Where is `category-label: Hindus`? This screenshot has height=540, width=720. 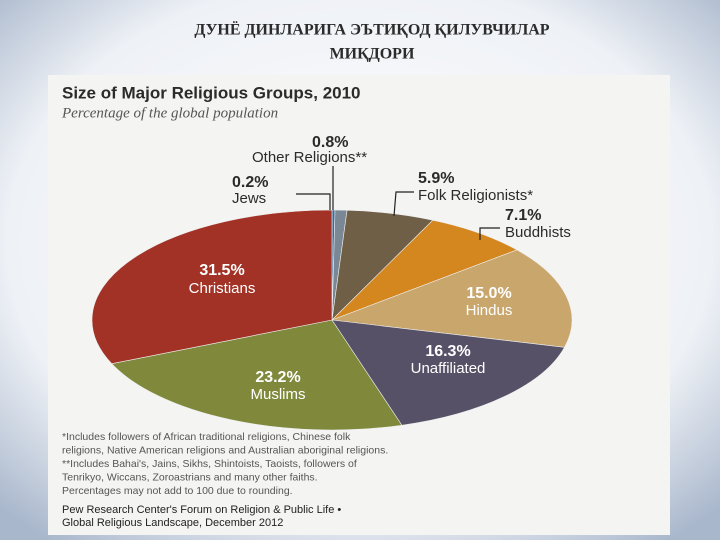
category-label: Hindus is located at coordinates (489, 310).